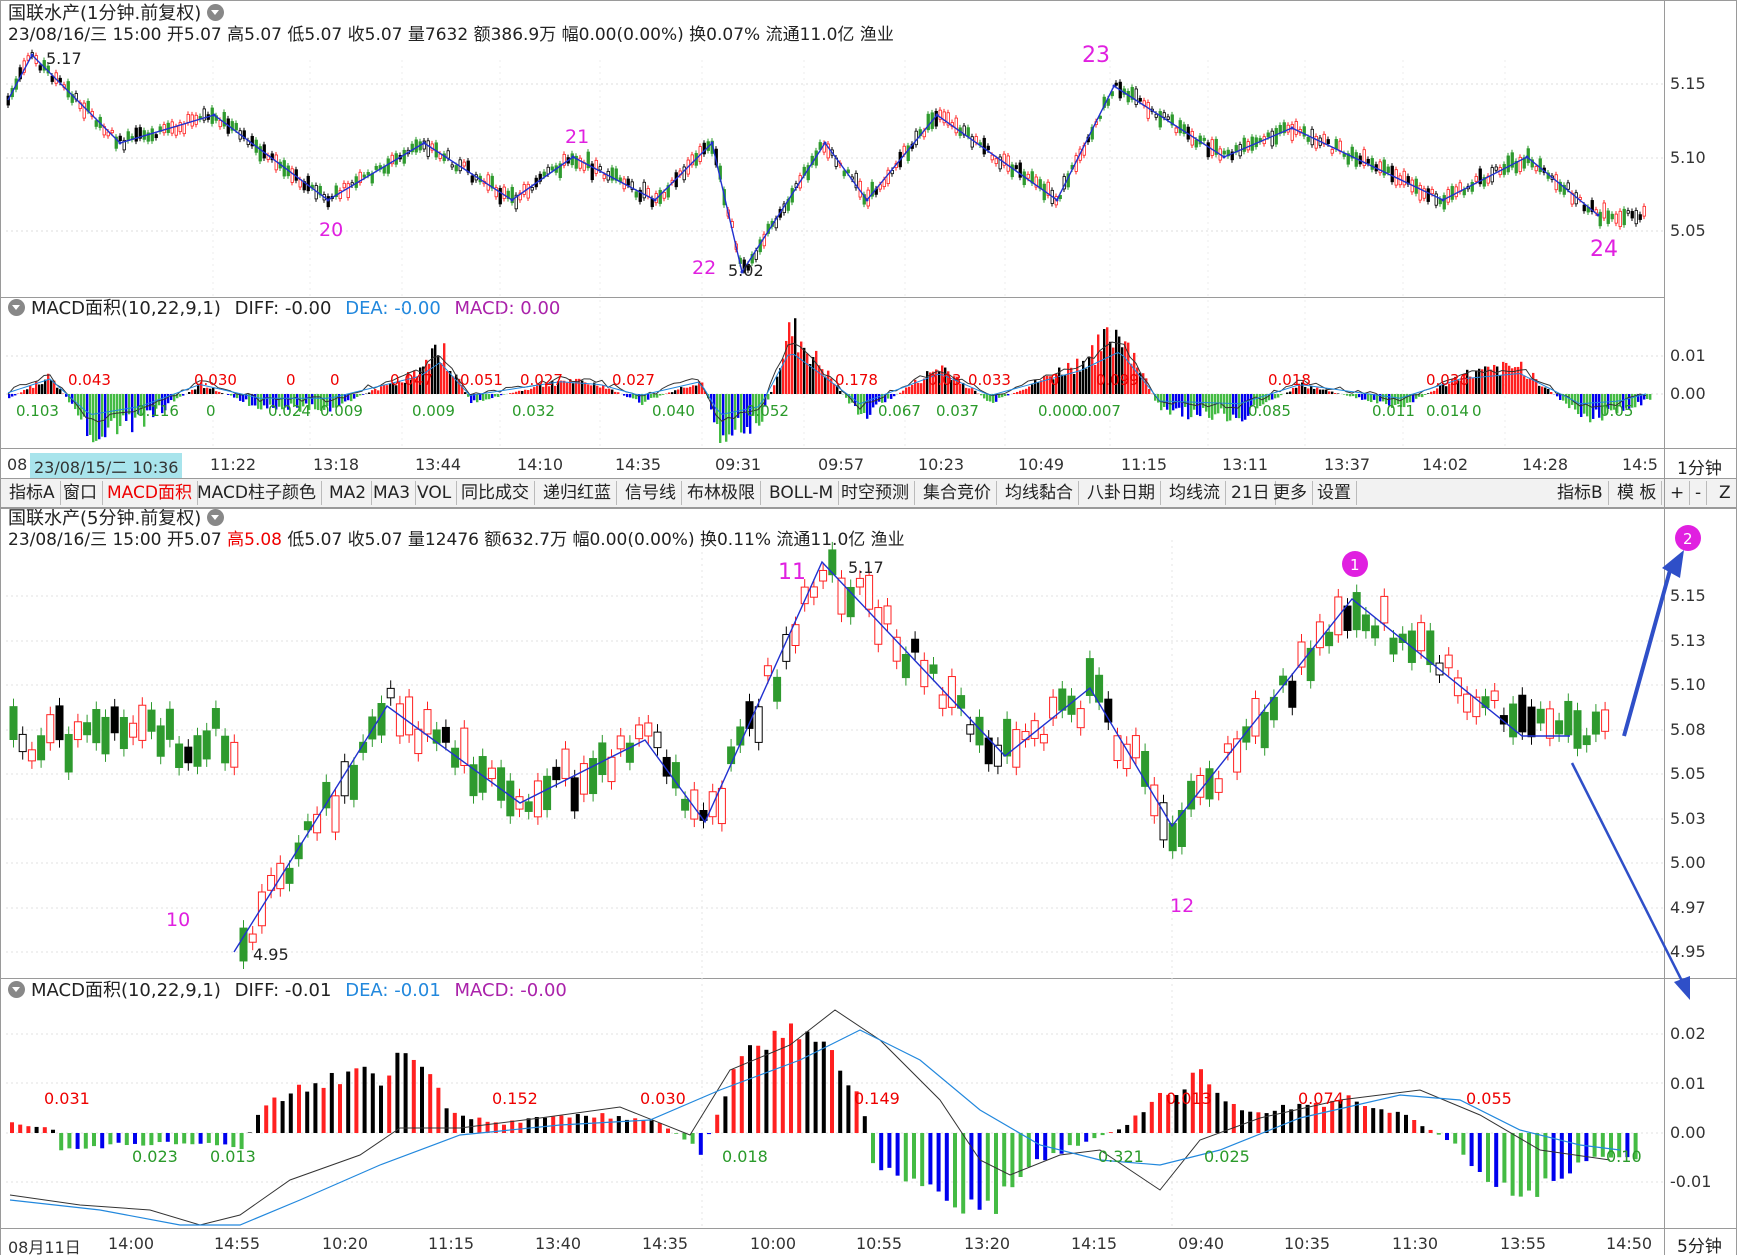 The width and height of the screenshot is (1737, 1258). What do you see at coordinates (1616, 411) in the screenshot?
I see `area-label-green: 0.05` at bounding box center [1616, 411].